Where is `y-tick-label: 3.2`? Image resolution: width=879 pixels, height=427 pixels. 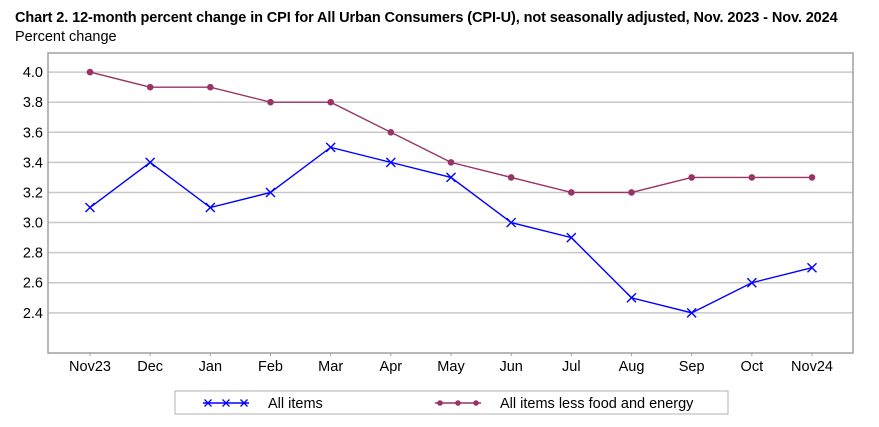
y-tick-label: 3.2 is located at coordinates (33, 193).